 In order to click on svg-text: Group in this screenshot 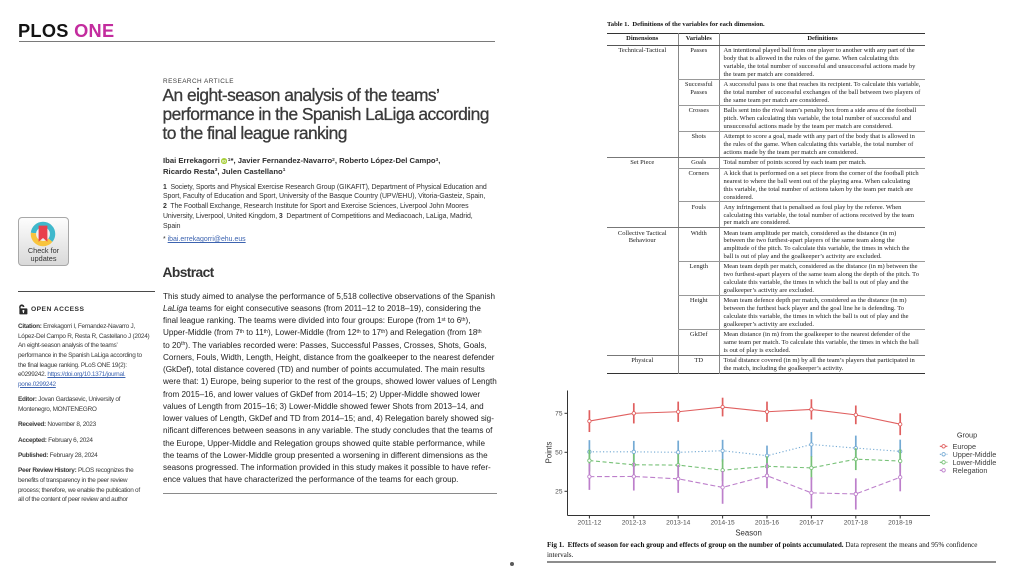, I will do `click(967, 435)`.